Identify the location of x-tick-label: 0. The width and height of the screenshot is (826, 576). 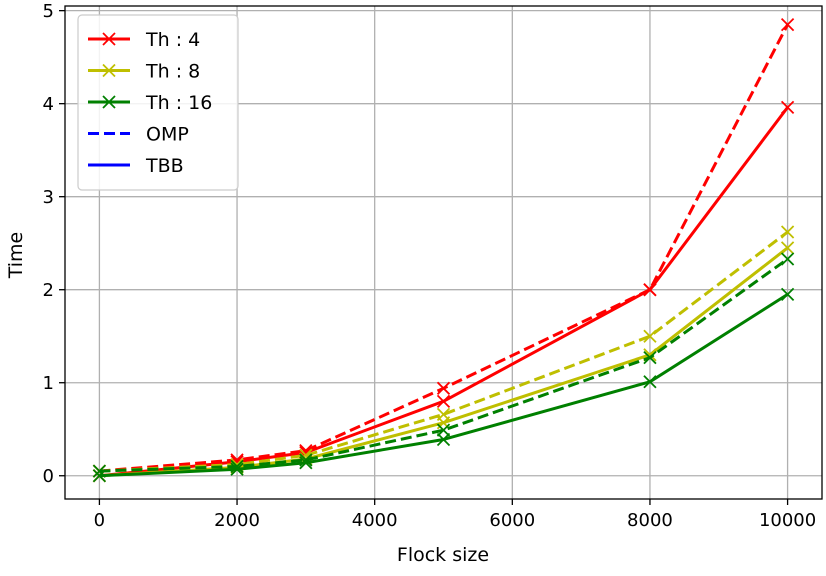
(99, 520).